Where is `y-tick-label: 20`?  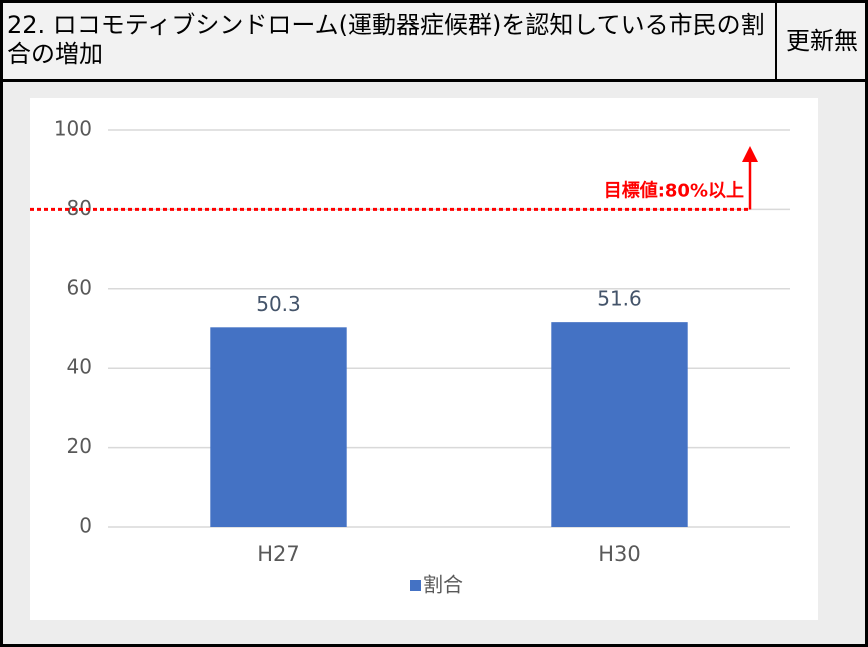
y-tick-label: 20 is located at coordinates (79, 446).